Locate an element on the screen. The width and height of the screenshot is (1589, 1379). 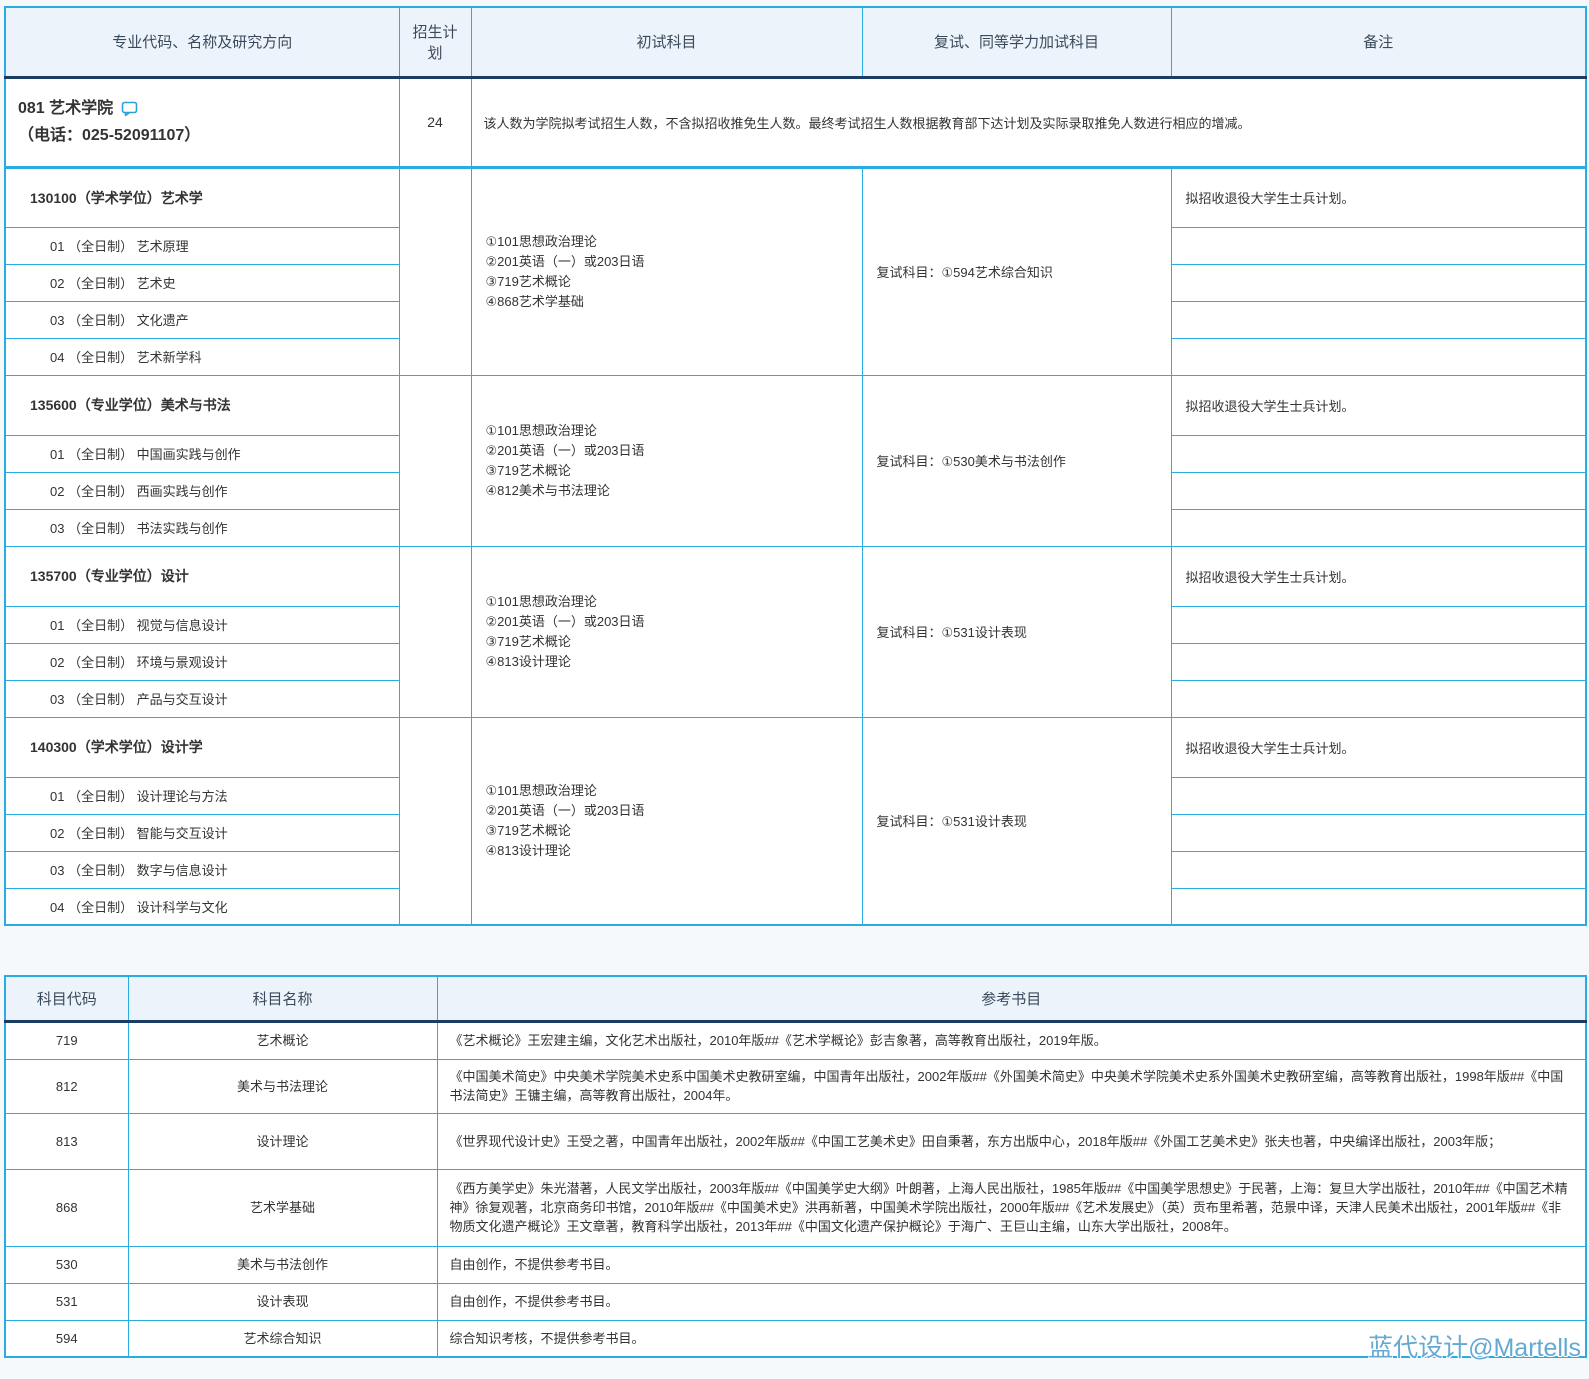
direction-cell: 03 （全日制） 文化遗产 is located at coordinates (202, 319).